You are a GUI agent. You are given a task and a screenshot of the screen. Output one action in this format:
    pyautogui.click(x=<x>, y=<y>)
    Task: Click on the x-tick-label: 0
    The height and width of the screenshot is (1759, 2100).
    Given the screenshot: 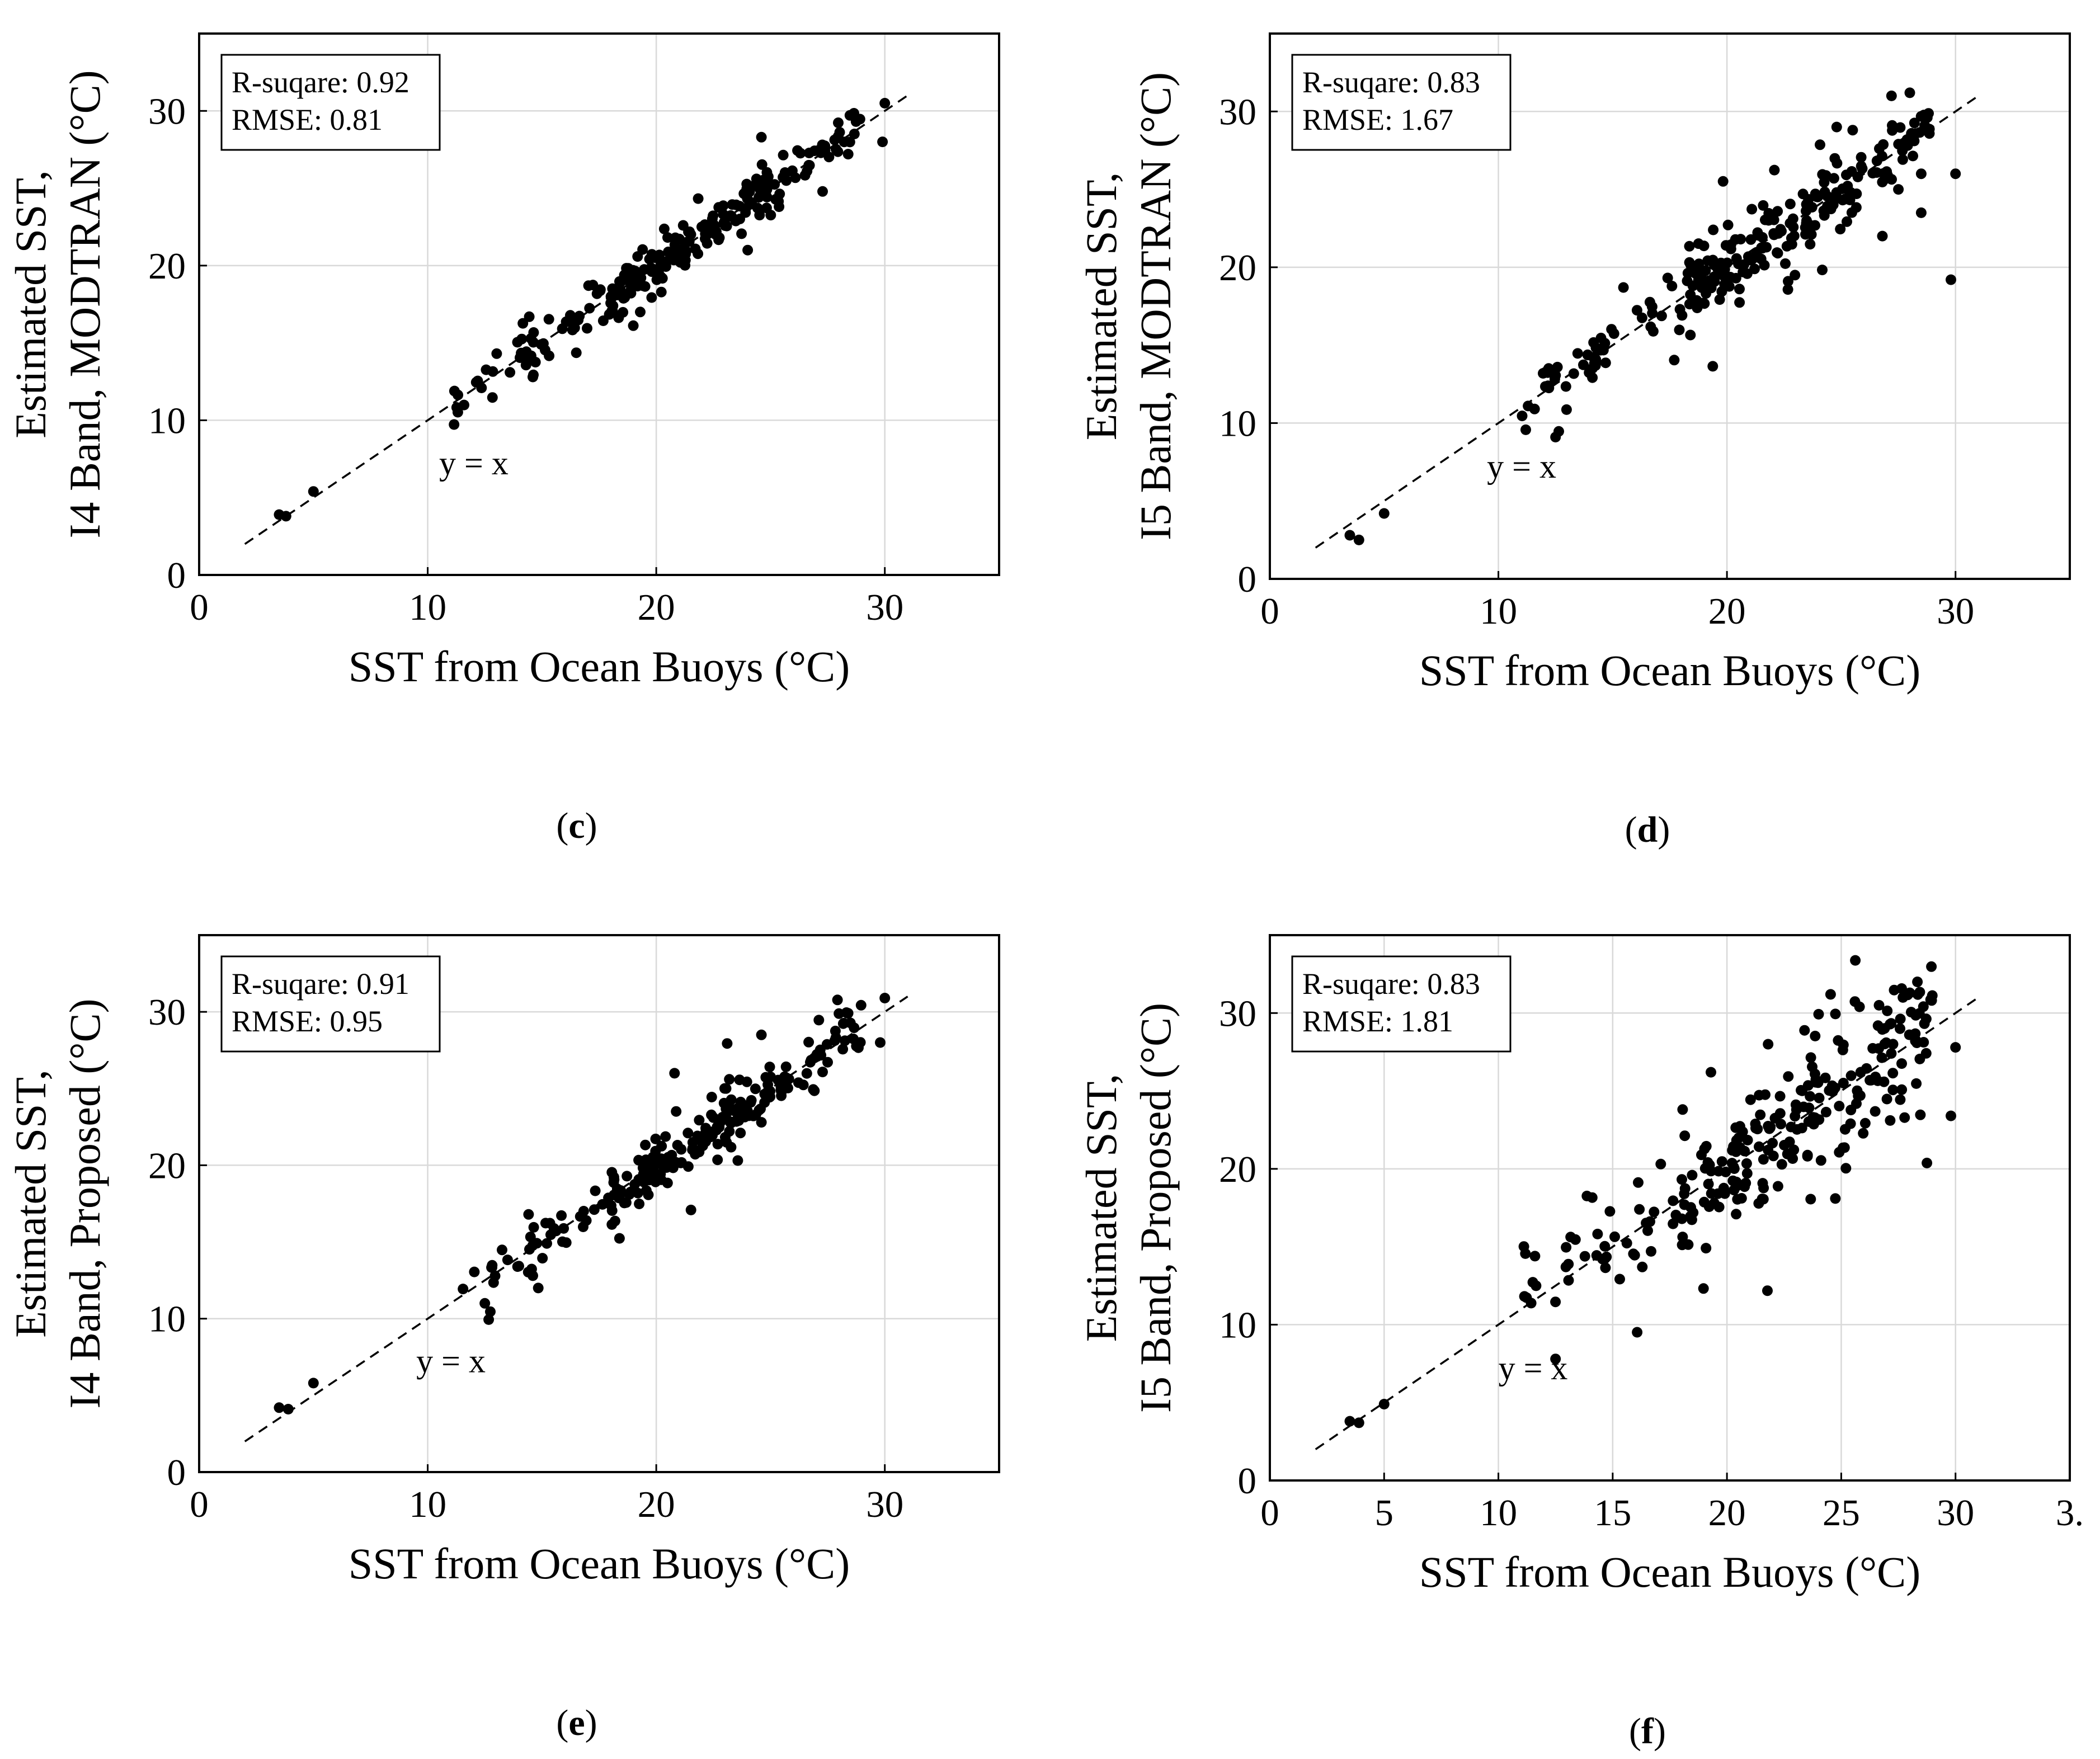 What is the action you would take?
    pyautogui.click(x=199, y=608)
    